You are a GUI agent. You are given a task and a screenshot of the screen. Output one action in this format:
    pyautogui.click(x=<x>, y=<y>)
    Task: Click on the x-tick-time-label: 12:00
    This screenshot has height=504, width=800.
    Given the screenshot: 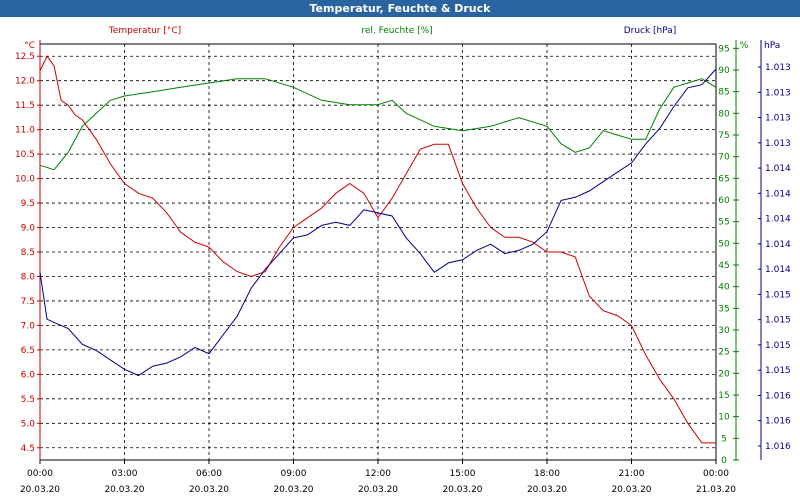 What is the action you would take?
    pyautogui.click(x=378, y=474)
    